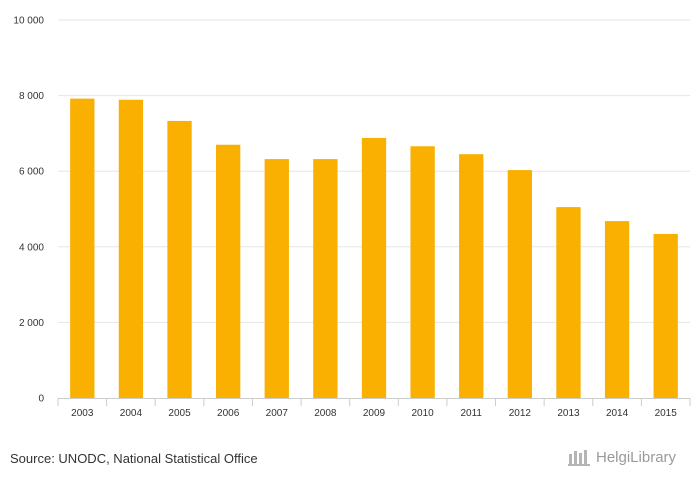 The width and height of the screenshot is (700, 483). Describe the element at coordinates (636, 457) in the screenshot. I see `brand-name: HelgiLibrary` at that location.